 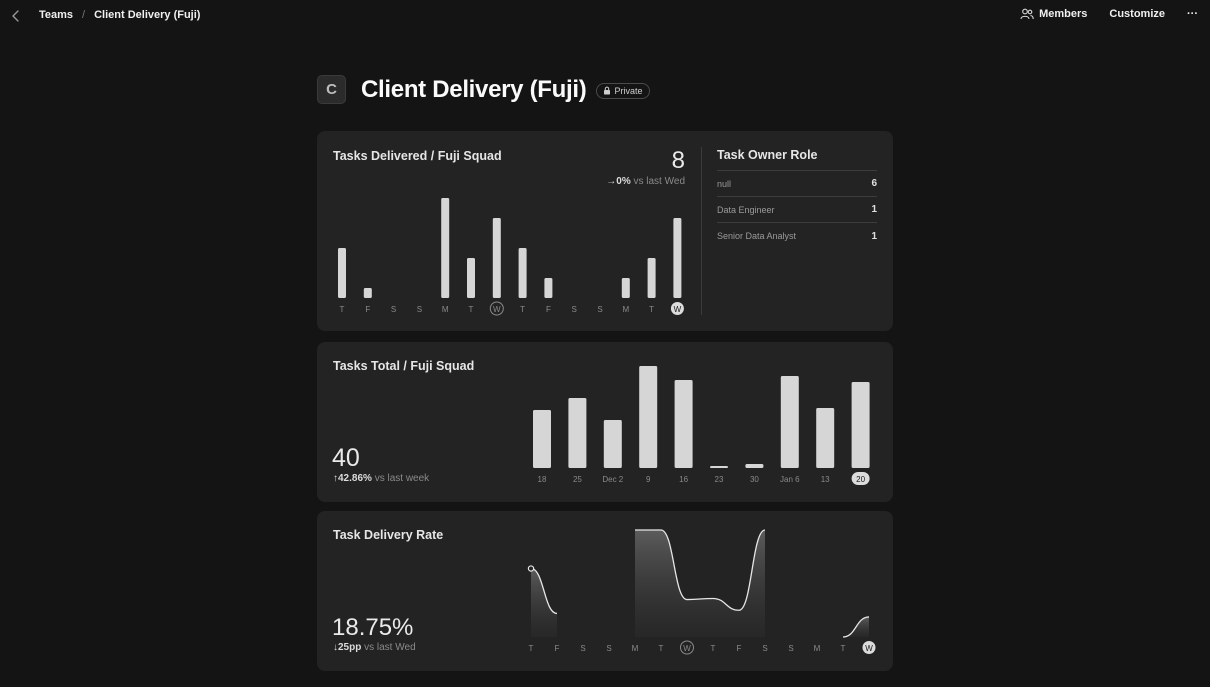 I want to click on x-tick-label: Jan 6, so click(x=790, y=479).